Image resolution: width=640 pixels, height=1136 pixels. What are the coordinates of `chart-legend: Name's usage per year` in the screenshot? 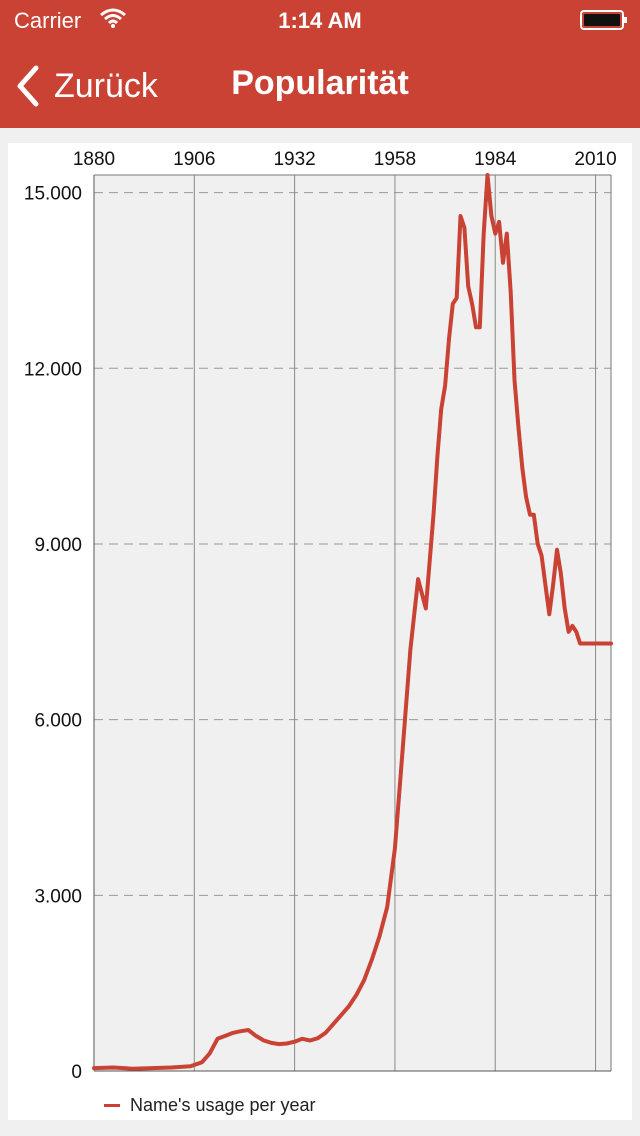 It's located at (210, 1105).